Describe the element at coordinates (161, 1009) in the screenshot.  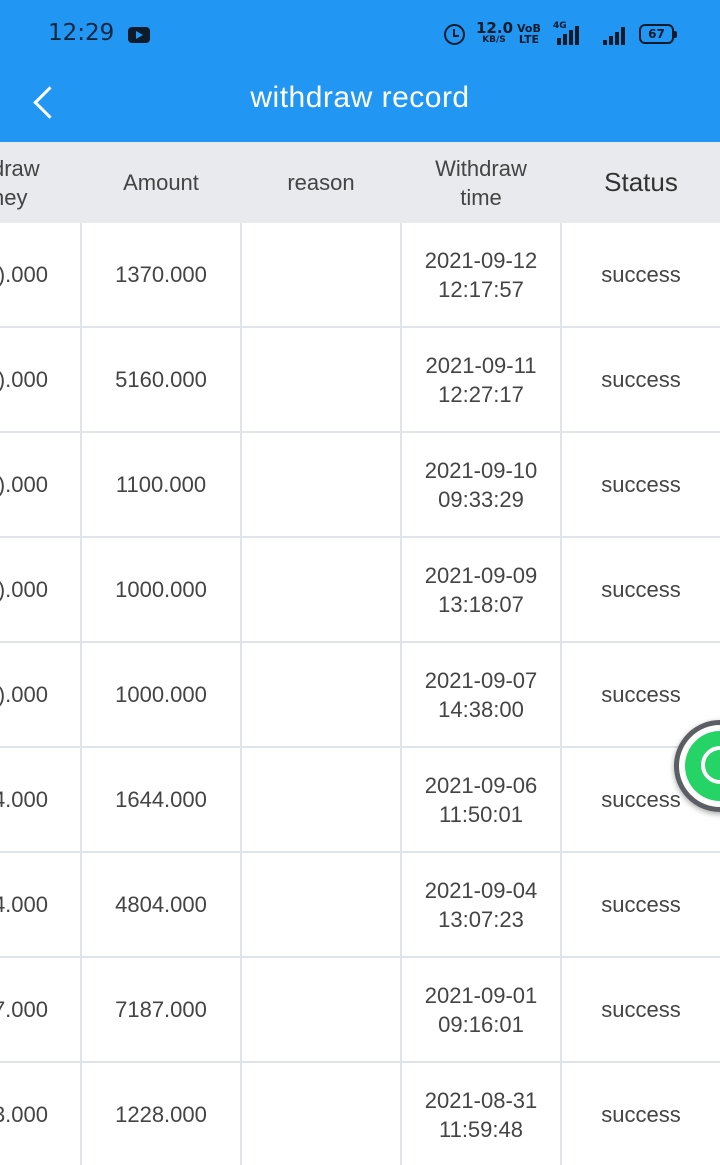
I see `cell-amount: 7187.000` at that location.